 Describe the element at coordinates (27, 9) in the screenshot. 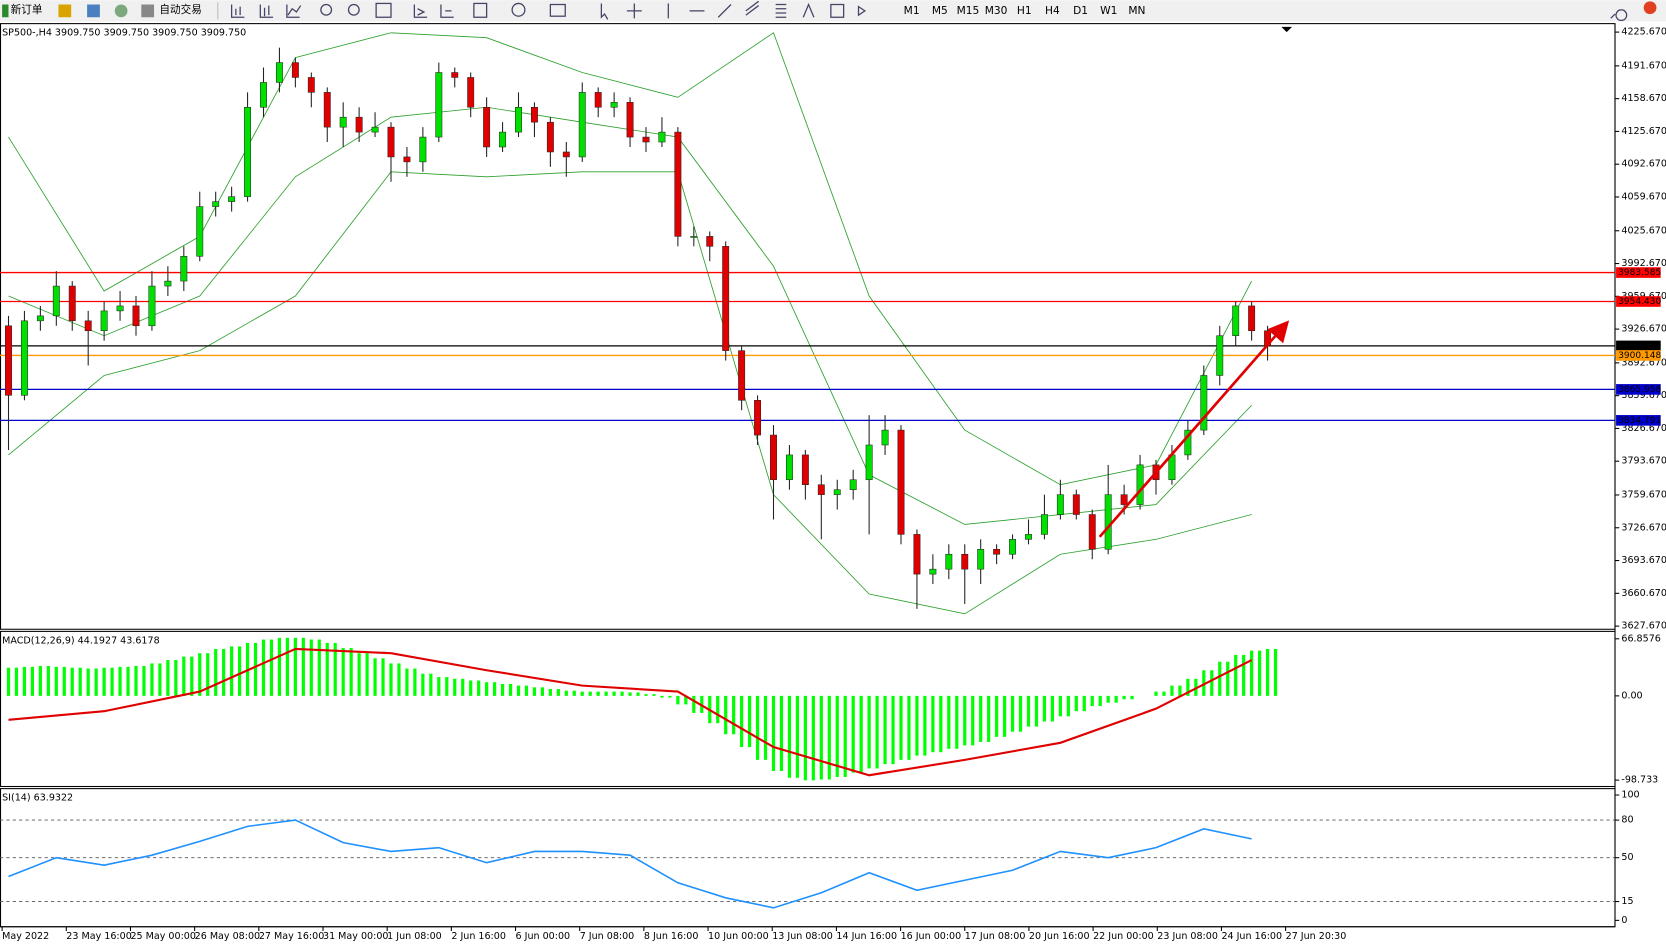

I see `new-order: 新订单` at that location.